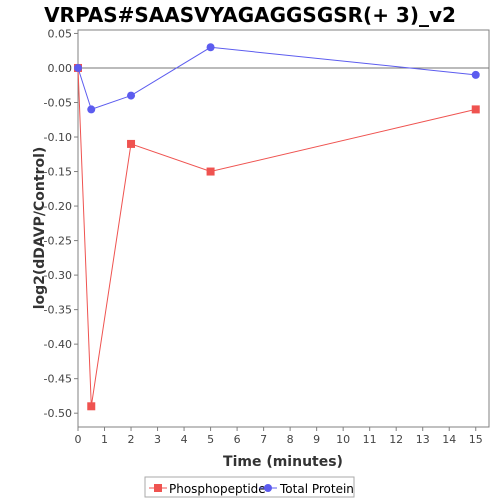 The image size is (500, 500). Describe the element at coordinates (58, 275) in the screenshot. I see `y-tick-label: -0.30` at that location.